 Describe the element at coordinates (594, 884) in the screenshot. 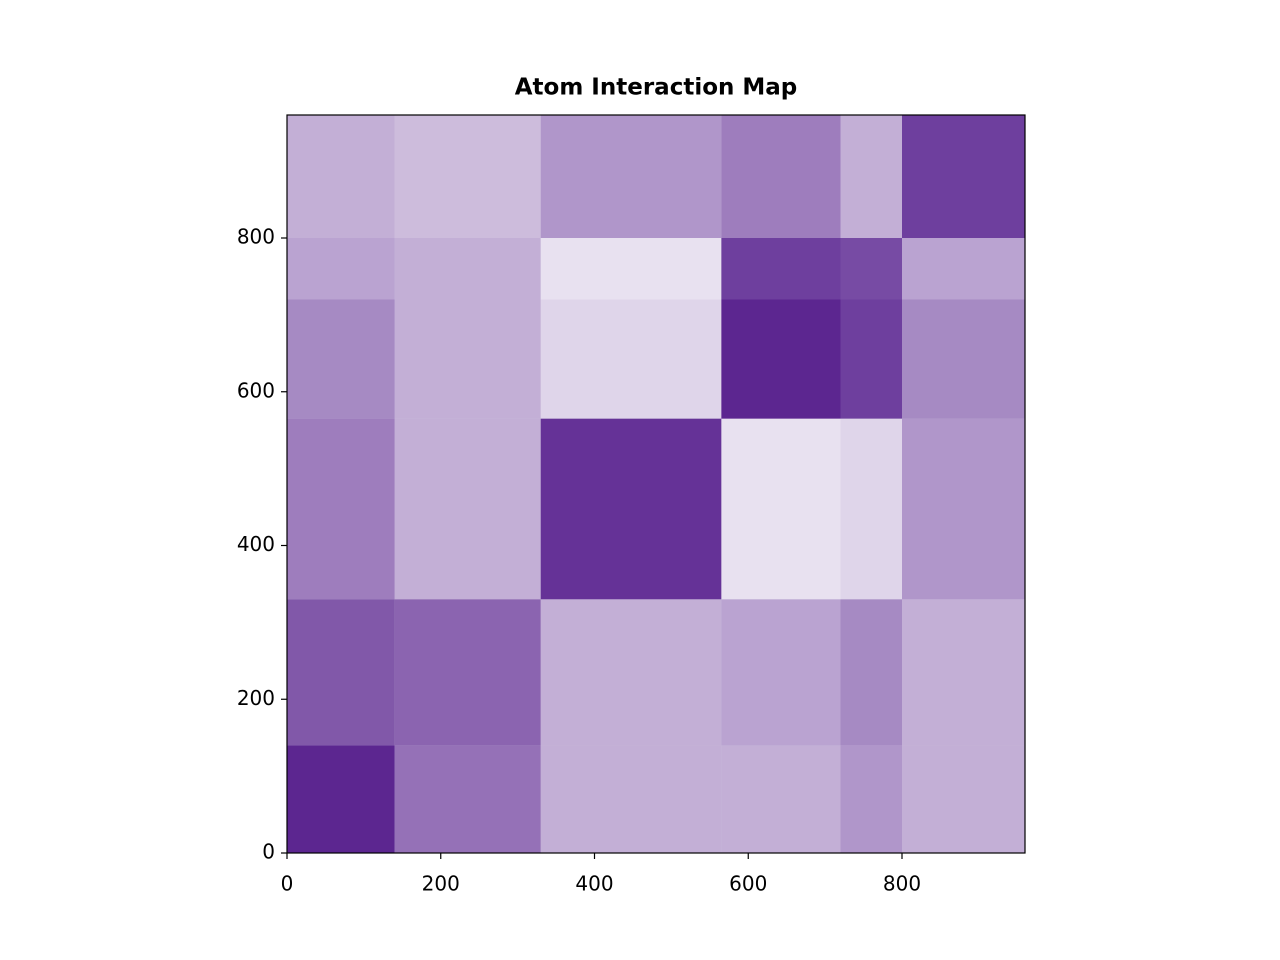

I see `x-tick-label: 400` at that location.